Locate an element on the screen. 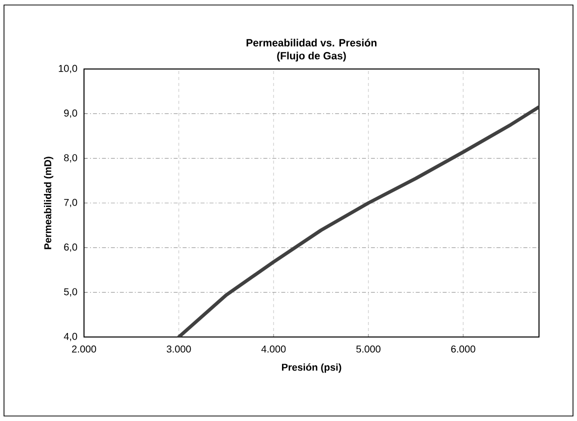 The image size is (577, 421). y-tick-label: 6,0 is located at coordinates (71, 248).